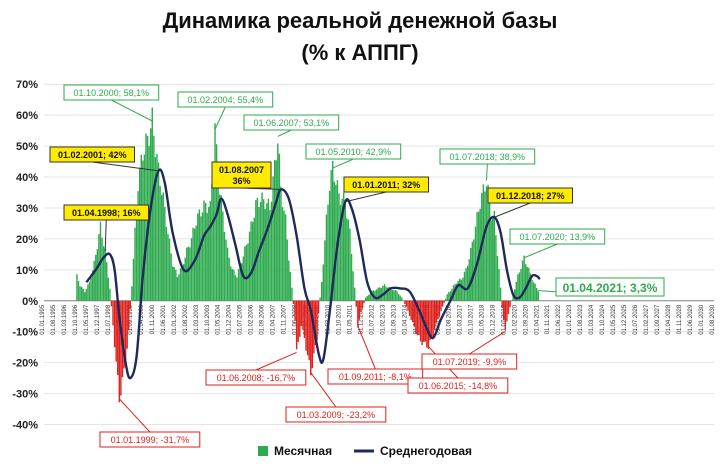  I want to click on annotation-label: 01.01.2011; 32%, so click(386, 185).